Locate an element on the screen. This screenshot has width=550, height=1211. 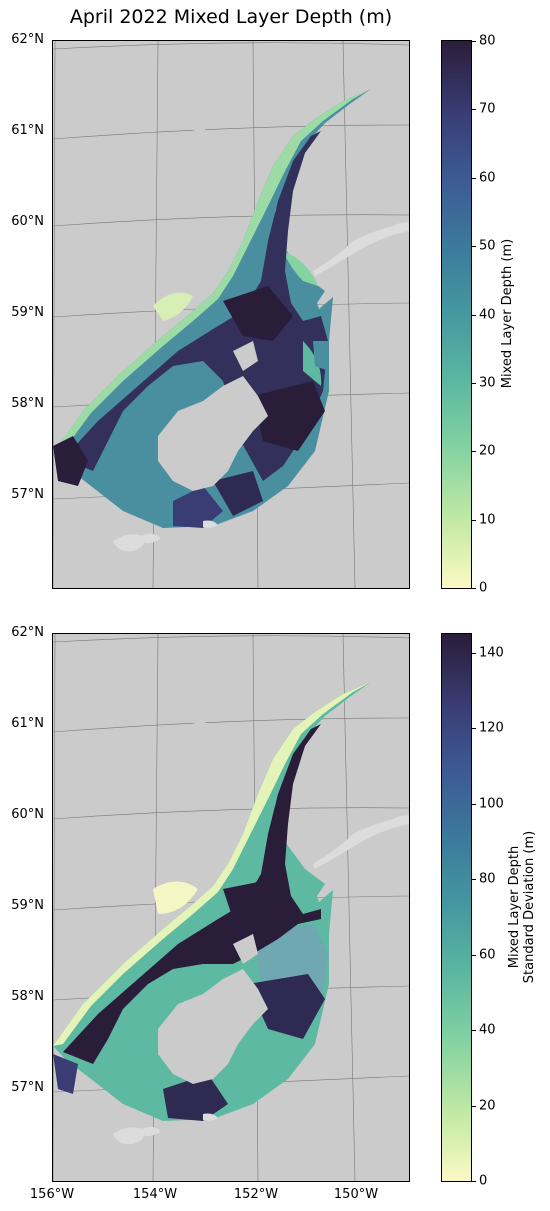
mld-colorbar-tick-label: 0 is located at coordinates (483, 588).